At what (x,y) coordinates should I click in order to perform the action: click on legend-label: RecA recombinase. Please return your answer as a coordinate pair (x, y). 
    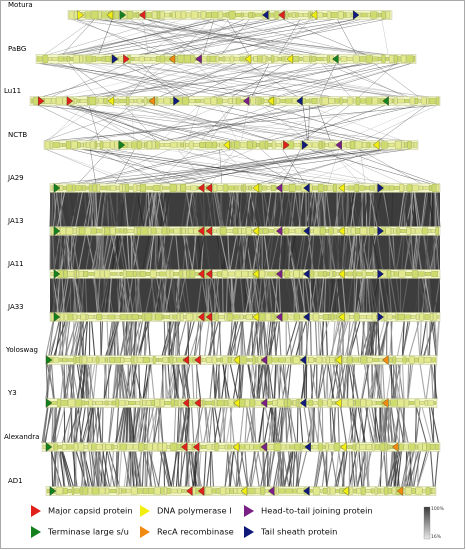
    Looking at the image, I should click on (195, 531).